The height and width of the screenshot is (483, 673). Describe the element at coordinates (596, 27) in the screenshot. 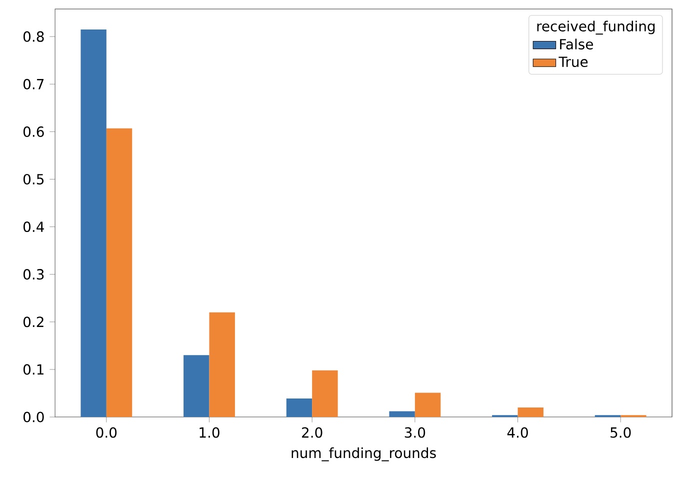

I see `legend-title: received_funding` at that location.